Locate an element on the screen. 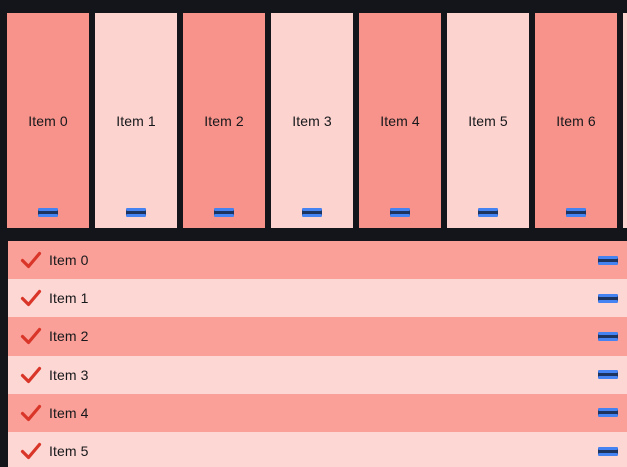  sortable-card: Item 2 is located at coordinates (224, 120).